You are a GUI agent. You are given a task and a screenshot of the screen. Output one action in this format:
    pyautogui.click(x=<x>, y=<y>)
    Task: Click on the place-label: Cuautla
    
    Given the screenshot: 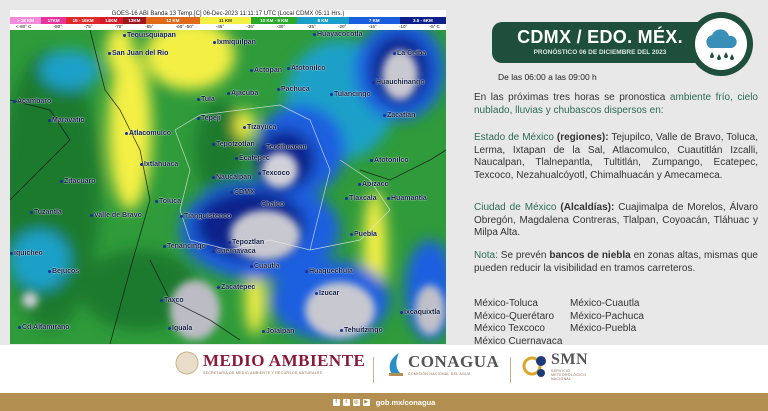 What is the action you would take?
    pyautogui.click(x=265, y=266)
    